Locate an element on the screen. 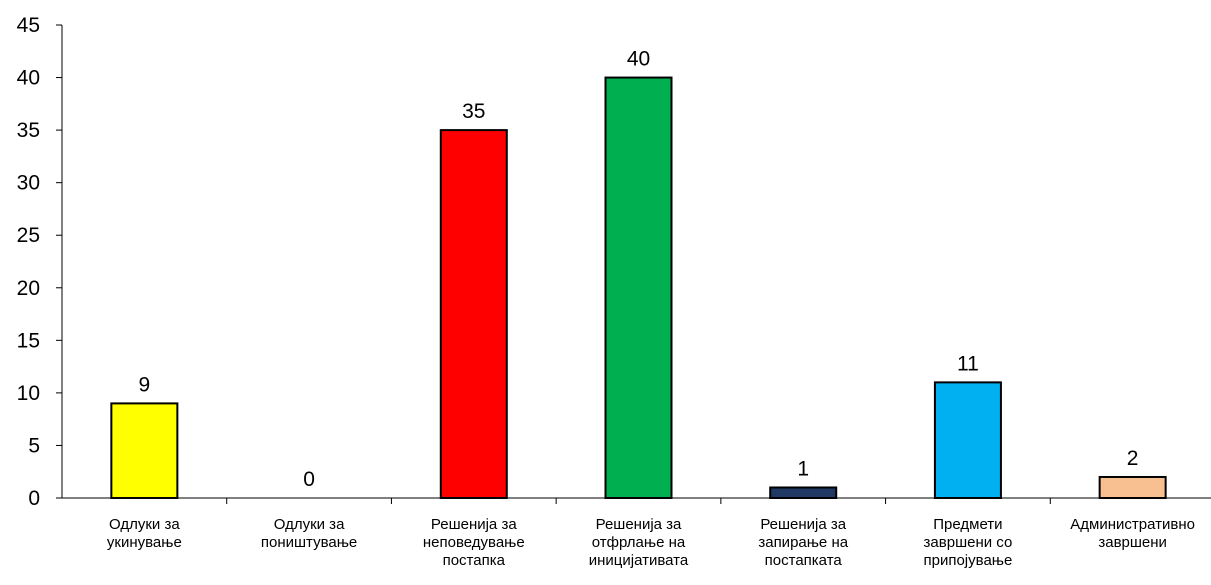  category-label-line: иницијативата is located at coordinates (639, 560).